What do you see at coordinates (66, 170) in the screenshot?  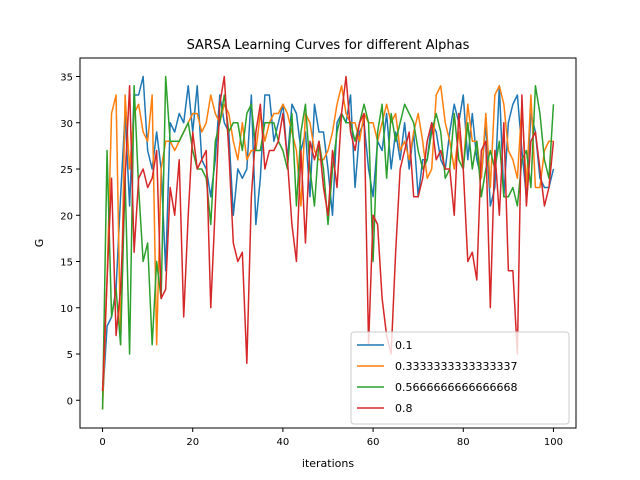 I see `y-tick-label: 25` at bounding box center [66, 170].